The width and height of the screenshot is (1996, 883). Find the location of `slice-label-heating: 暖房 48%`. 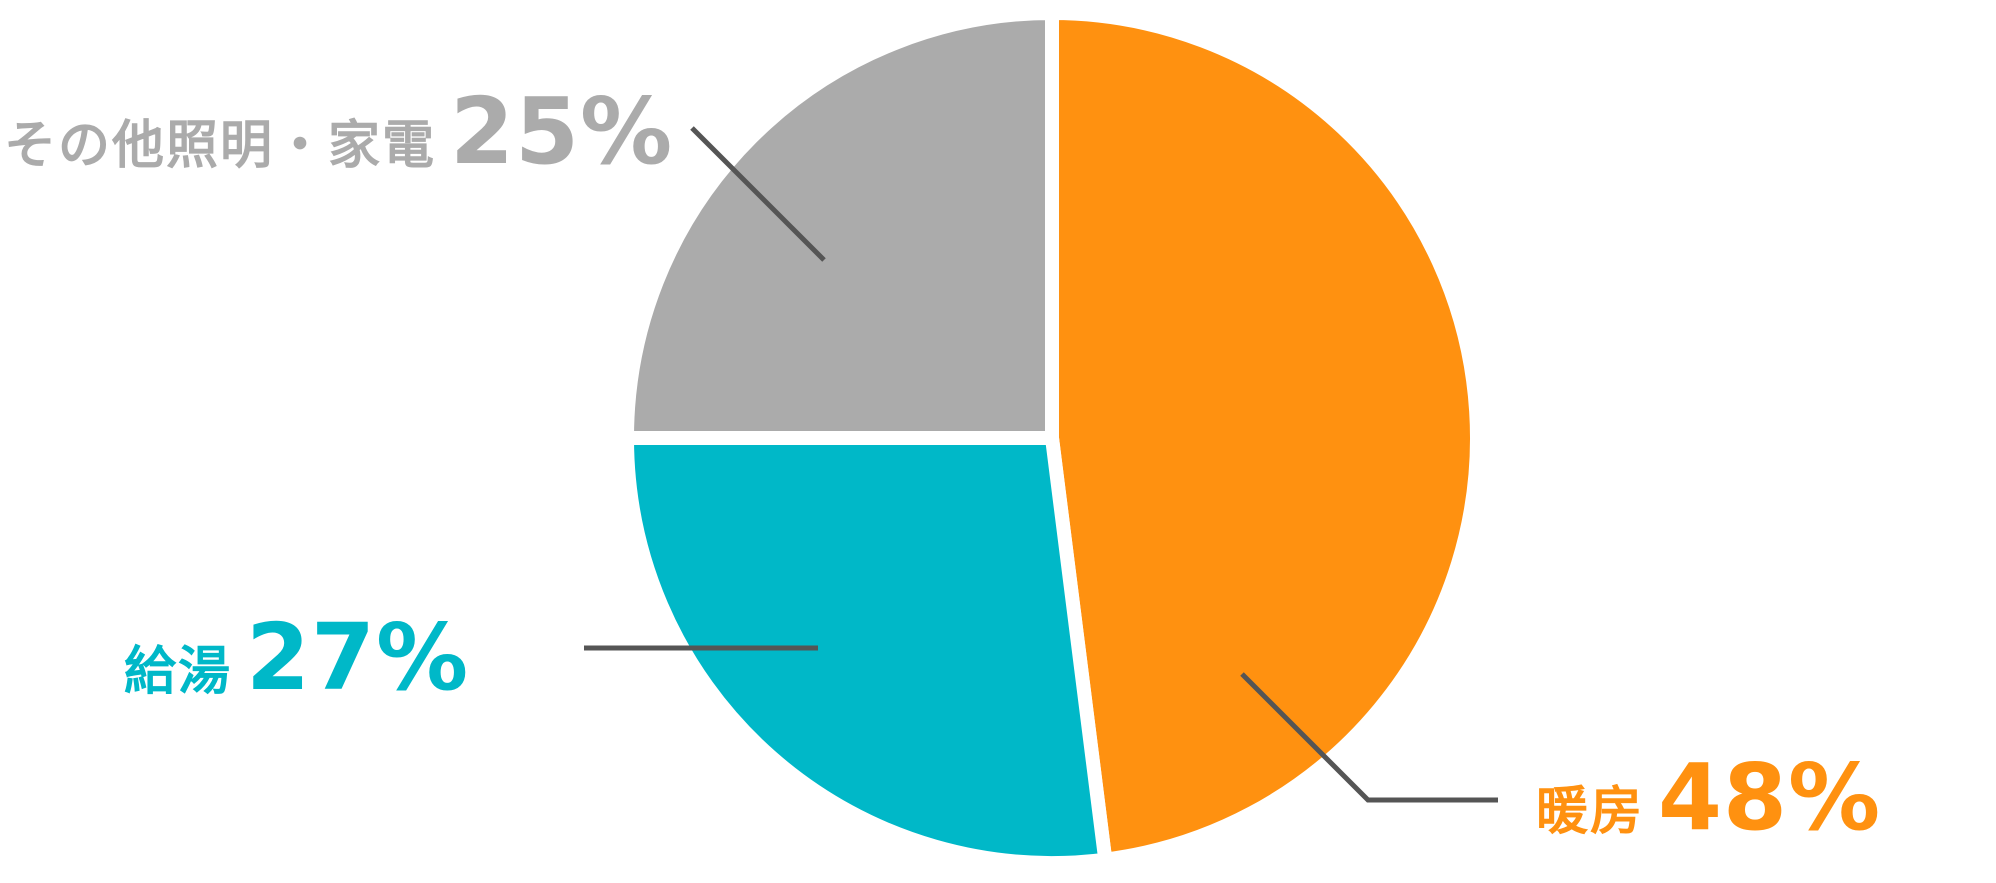

slice-label-heating: 暖房 48% is located at coordinates (1708, 798).